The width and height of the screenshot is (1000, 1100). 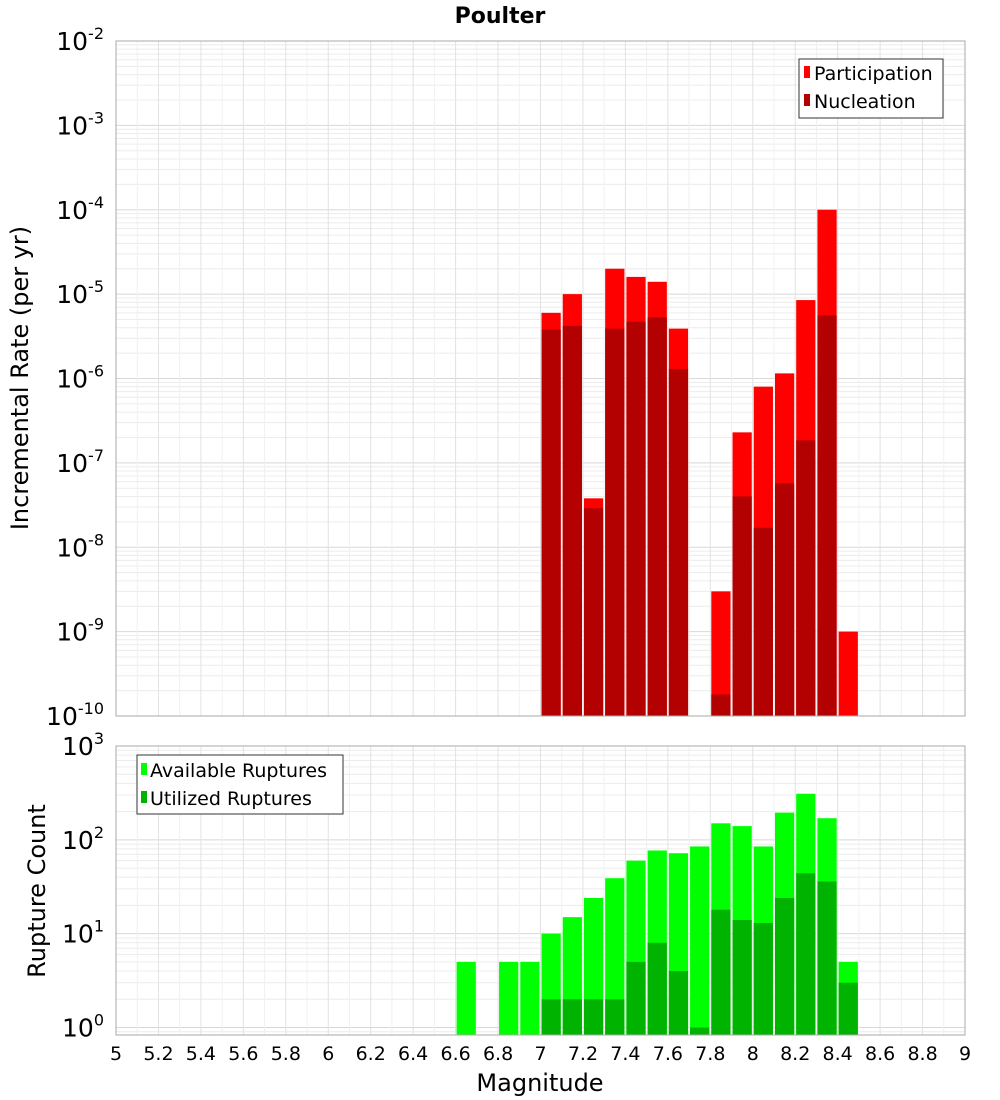 What do you see at coordinates (80, 124) in the screenshot?
I see `top-y-tick-label: 10⁻³` at bounding box center [80, 124].